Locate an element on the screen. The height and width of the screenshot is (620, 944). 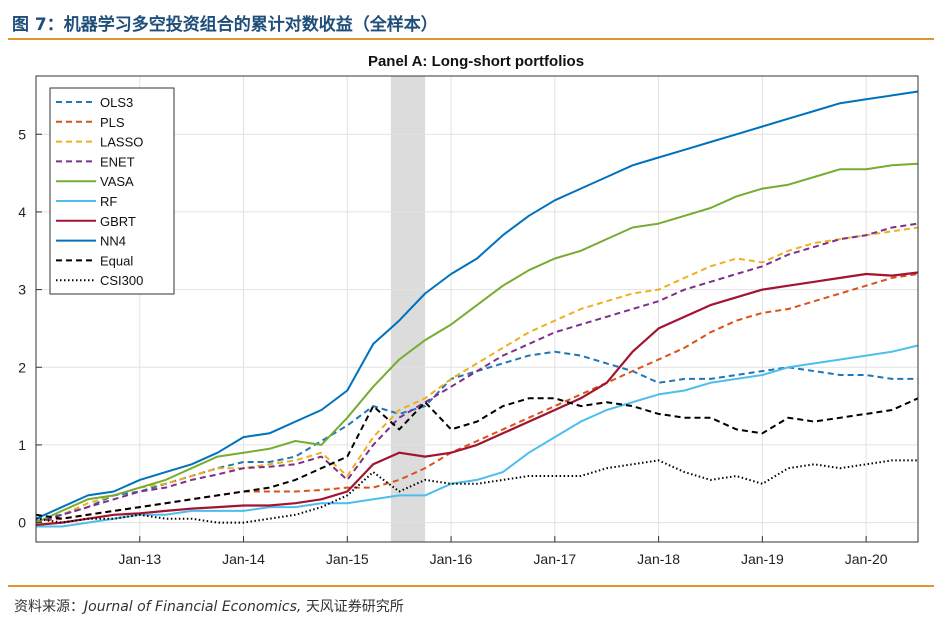
y-tick-label: 0 is located at coordinates (22, 523).